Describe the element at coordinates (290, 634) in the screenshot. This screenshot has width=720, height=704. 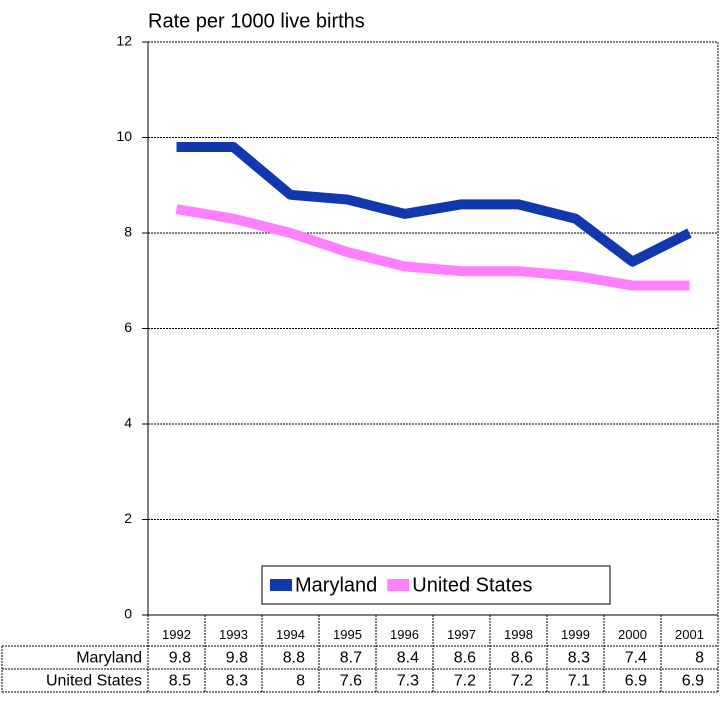
I see `x-tick-label: 1994` at that location.